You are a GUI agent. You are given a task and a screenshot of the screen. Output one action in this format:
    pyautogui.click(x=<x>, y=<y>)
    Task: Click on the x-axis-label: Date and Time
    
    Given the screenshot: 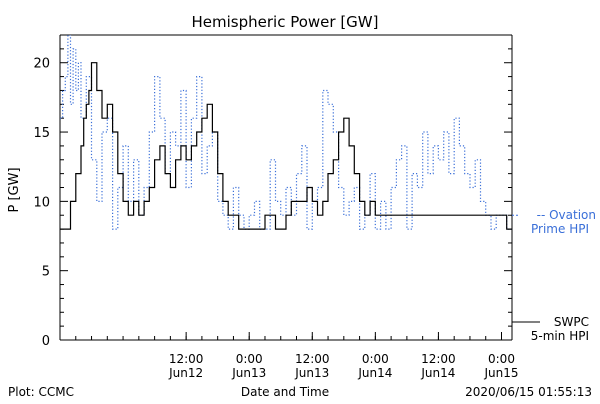 What is the action you would take?
    pyautogui.click(x=285, y=392)
    